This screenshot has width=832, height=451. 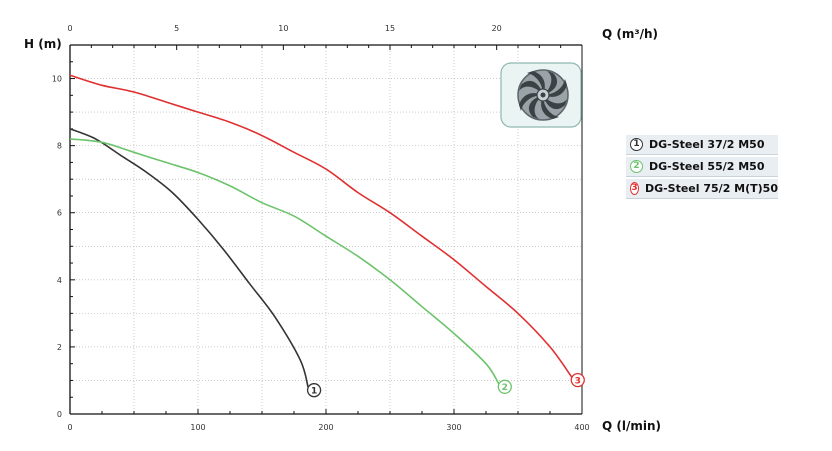 What do you see at coordinates (43, 44) in the screenshot?
I see `y-axis-title: H (m)` at bounding box center [43, 44].